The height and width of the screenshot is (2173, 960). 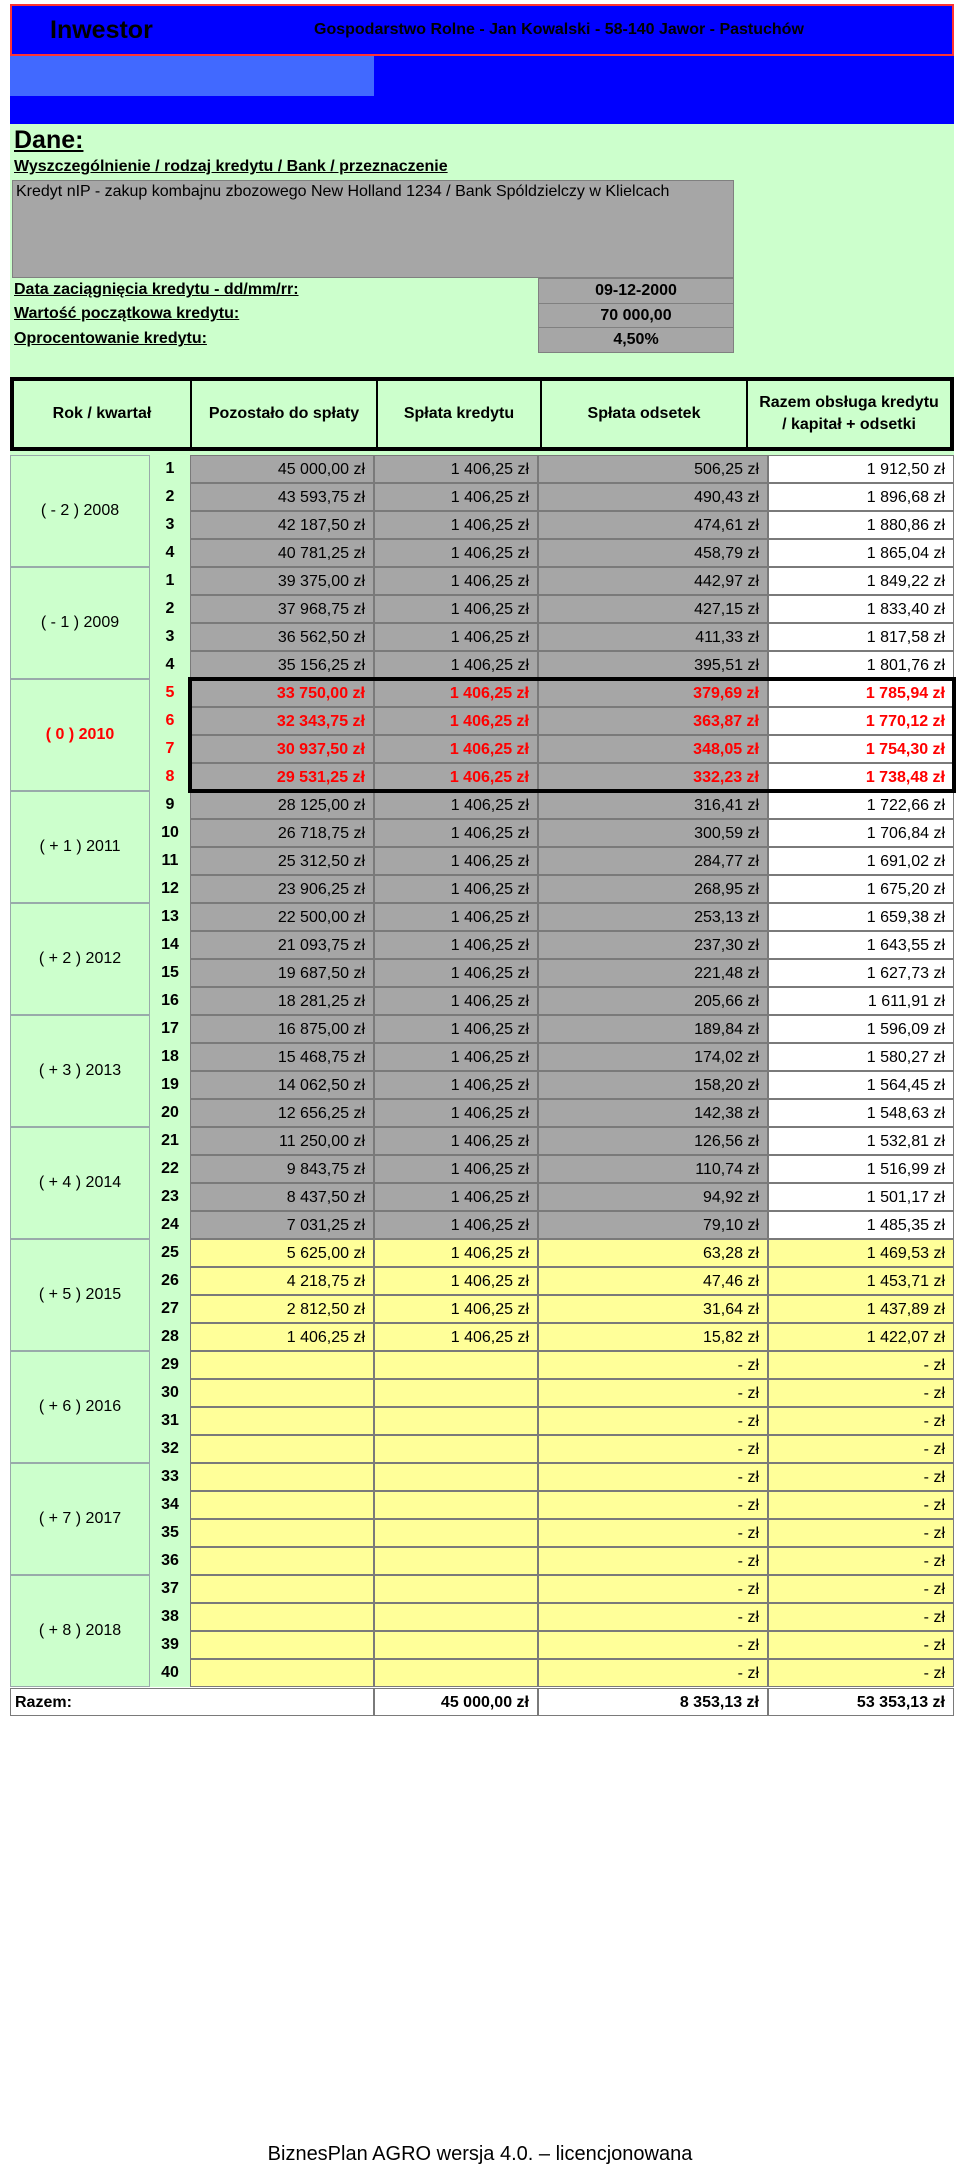 I want to click on quarter-number: 23, so click(x=170, y=1196).